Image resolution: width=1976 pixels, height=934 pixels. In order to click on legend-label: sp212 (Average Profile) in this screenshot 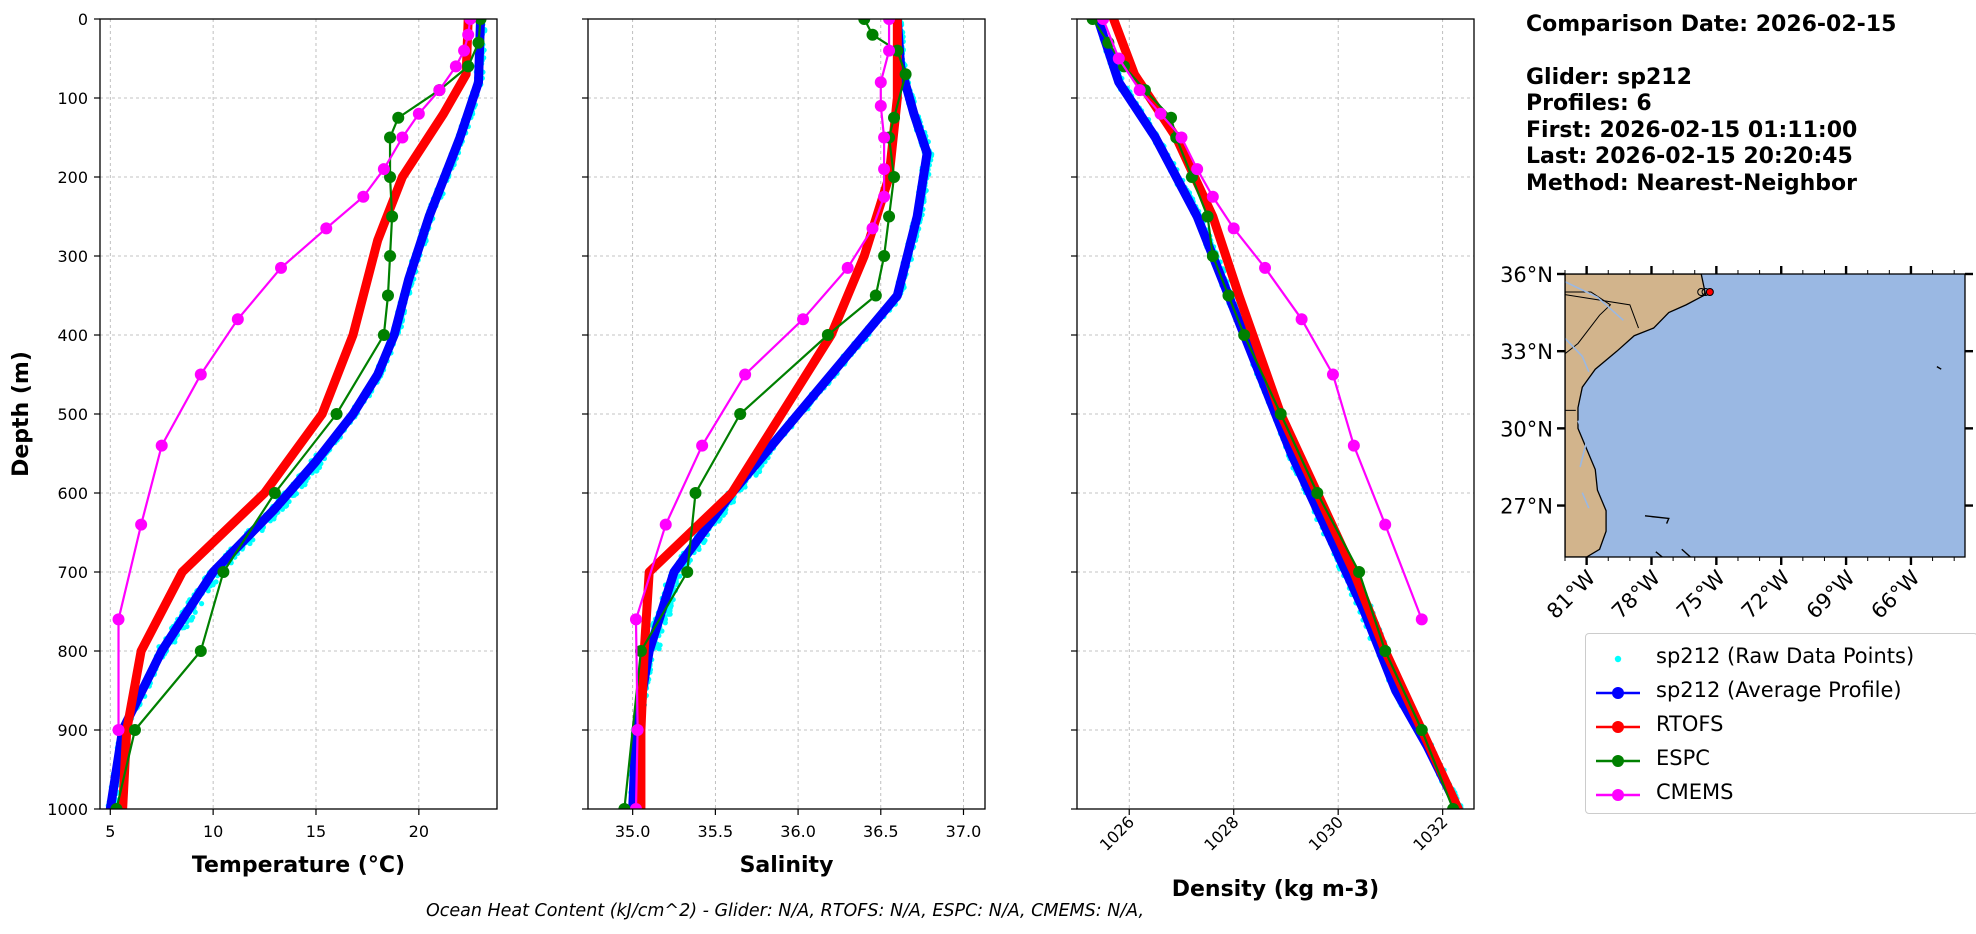, I will do `click(1779, 690)`.